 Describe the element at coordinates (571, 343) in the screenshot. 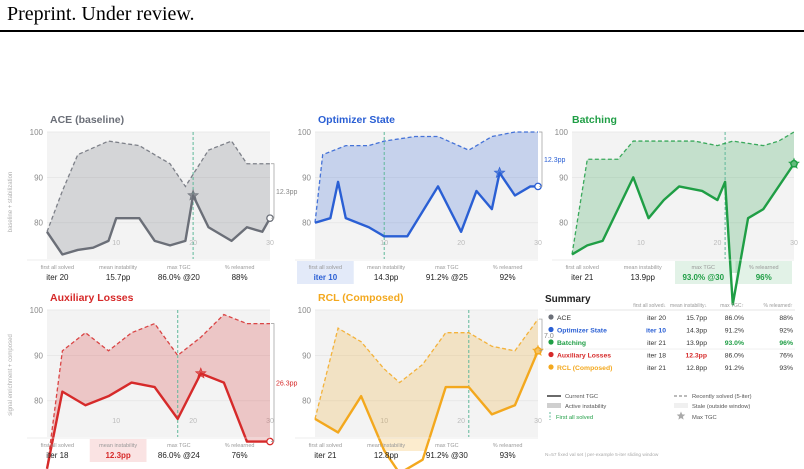

I see `summary-name: Batching` at that location.